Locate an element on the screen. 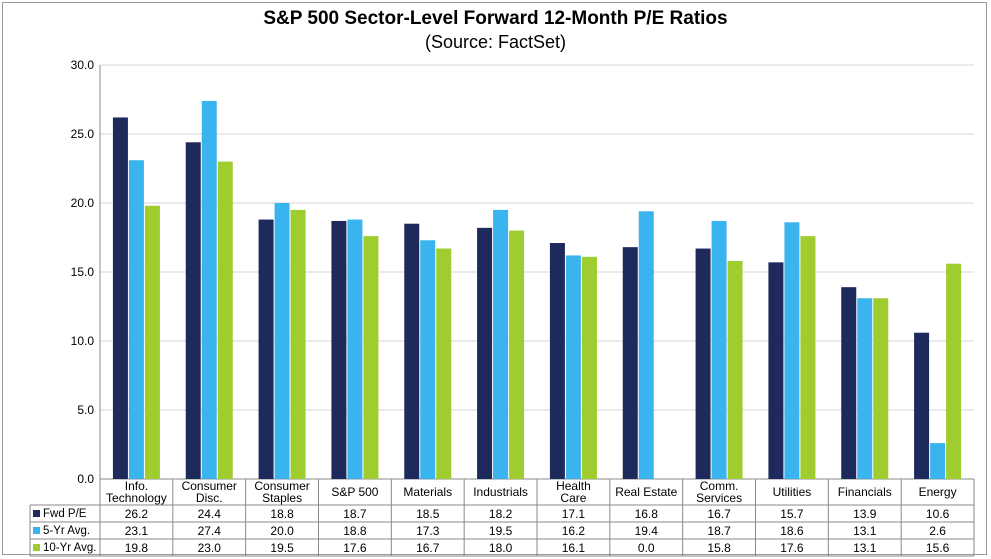 Image resolution: width=991 pixels, height=559 pixels. table-value: 13.1 is located at coordinates (865, 531).